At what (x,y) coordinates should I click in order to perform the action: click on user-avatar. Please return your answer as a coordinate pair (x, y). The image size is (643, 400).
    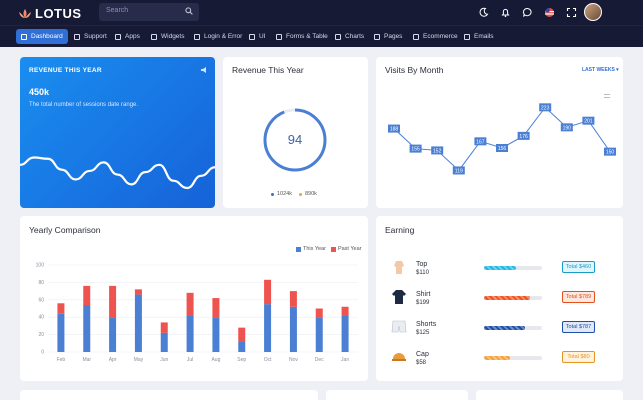
    Looking at the image, I should click on (593, 12).